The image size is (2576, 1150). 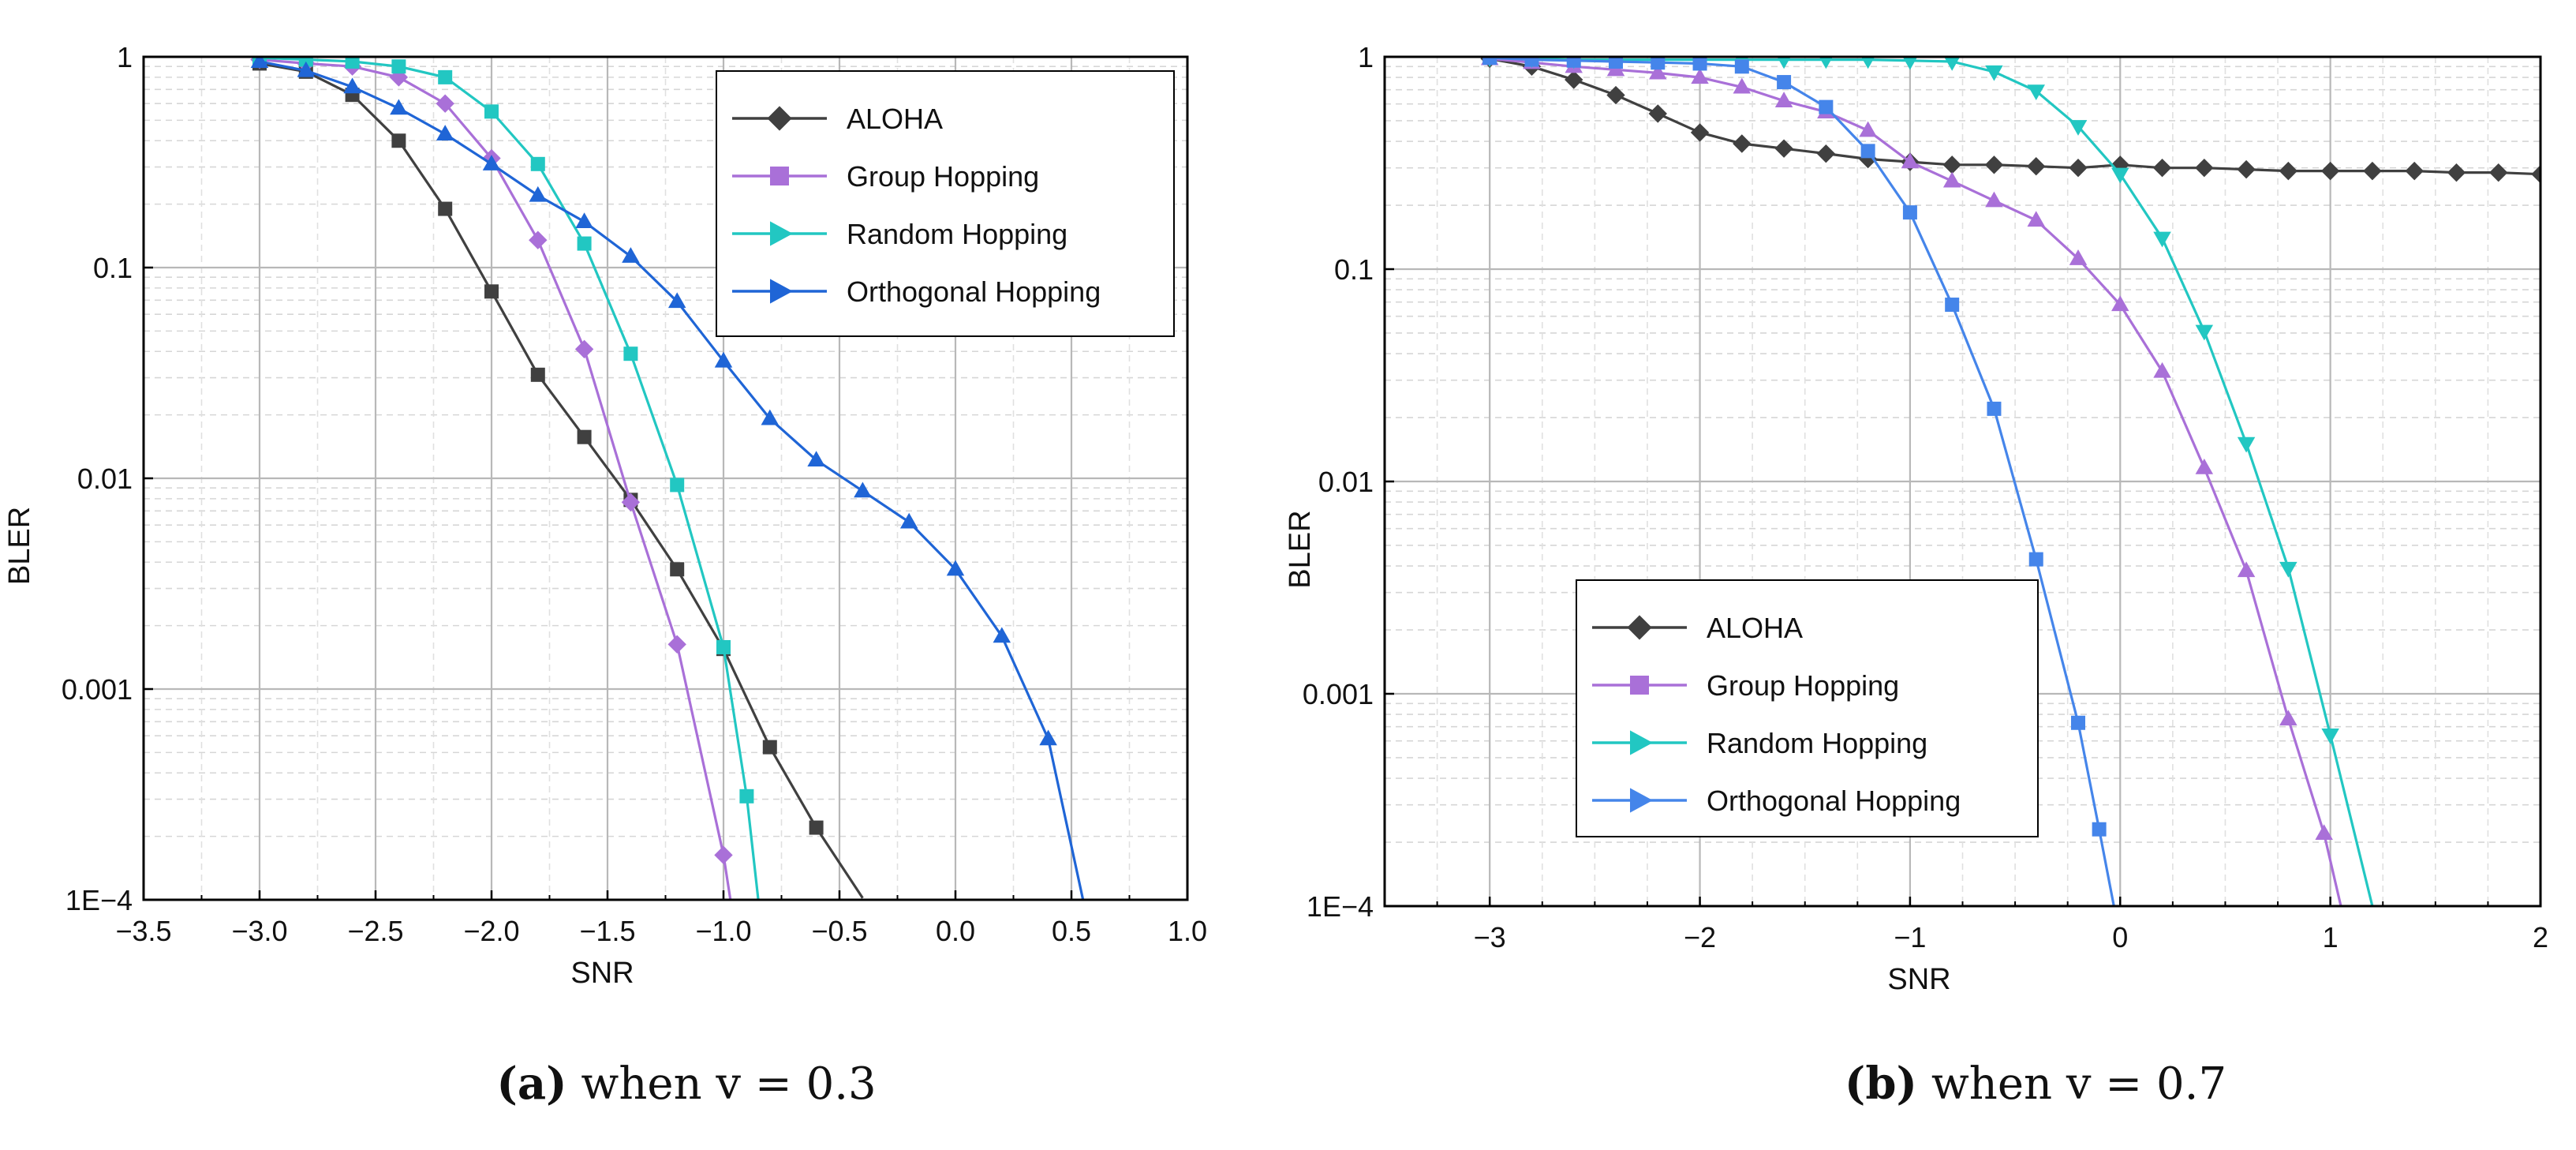 What do you see at coordinates (1338, 694) in the screenshot?
I see `y-tick-label: 0.001` at bounding box center [1338, 694].